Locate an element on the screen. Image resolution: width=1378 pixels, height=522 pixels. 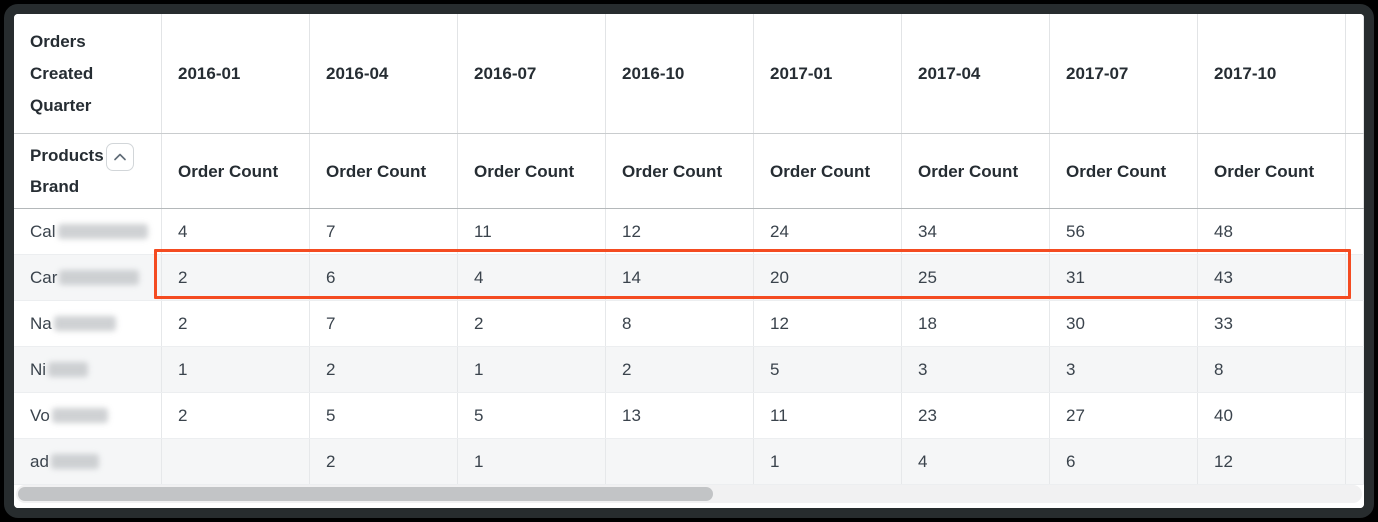
brand-label: Car is located at coordinates (44, 277).